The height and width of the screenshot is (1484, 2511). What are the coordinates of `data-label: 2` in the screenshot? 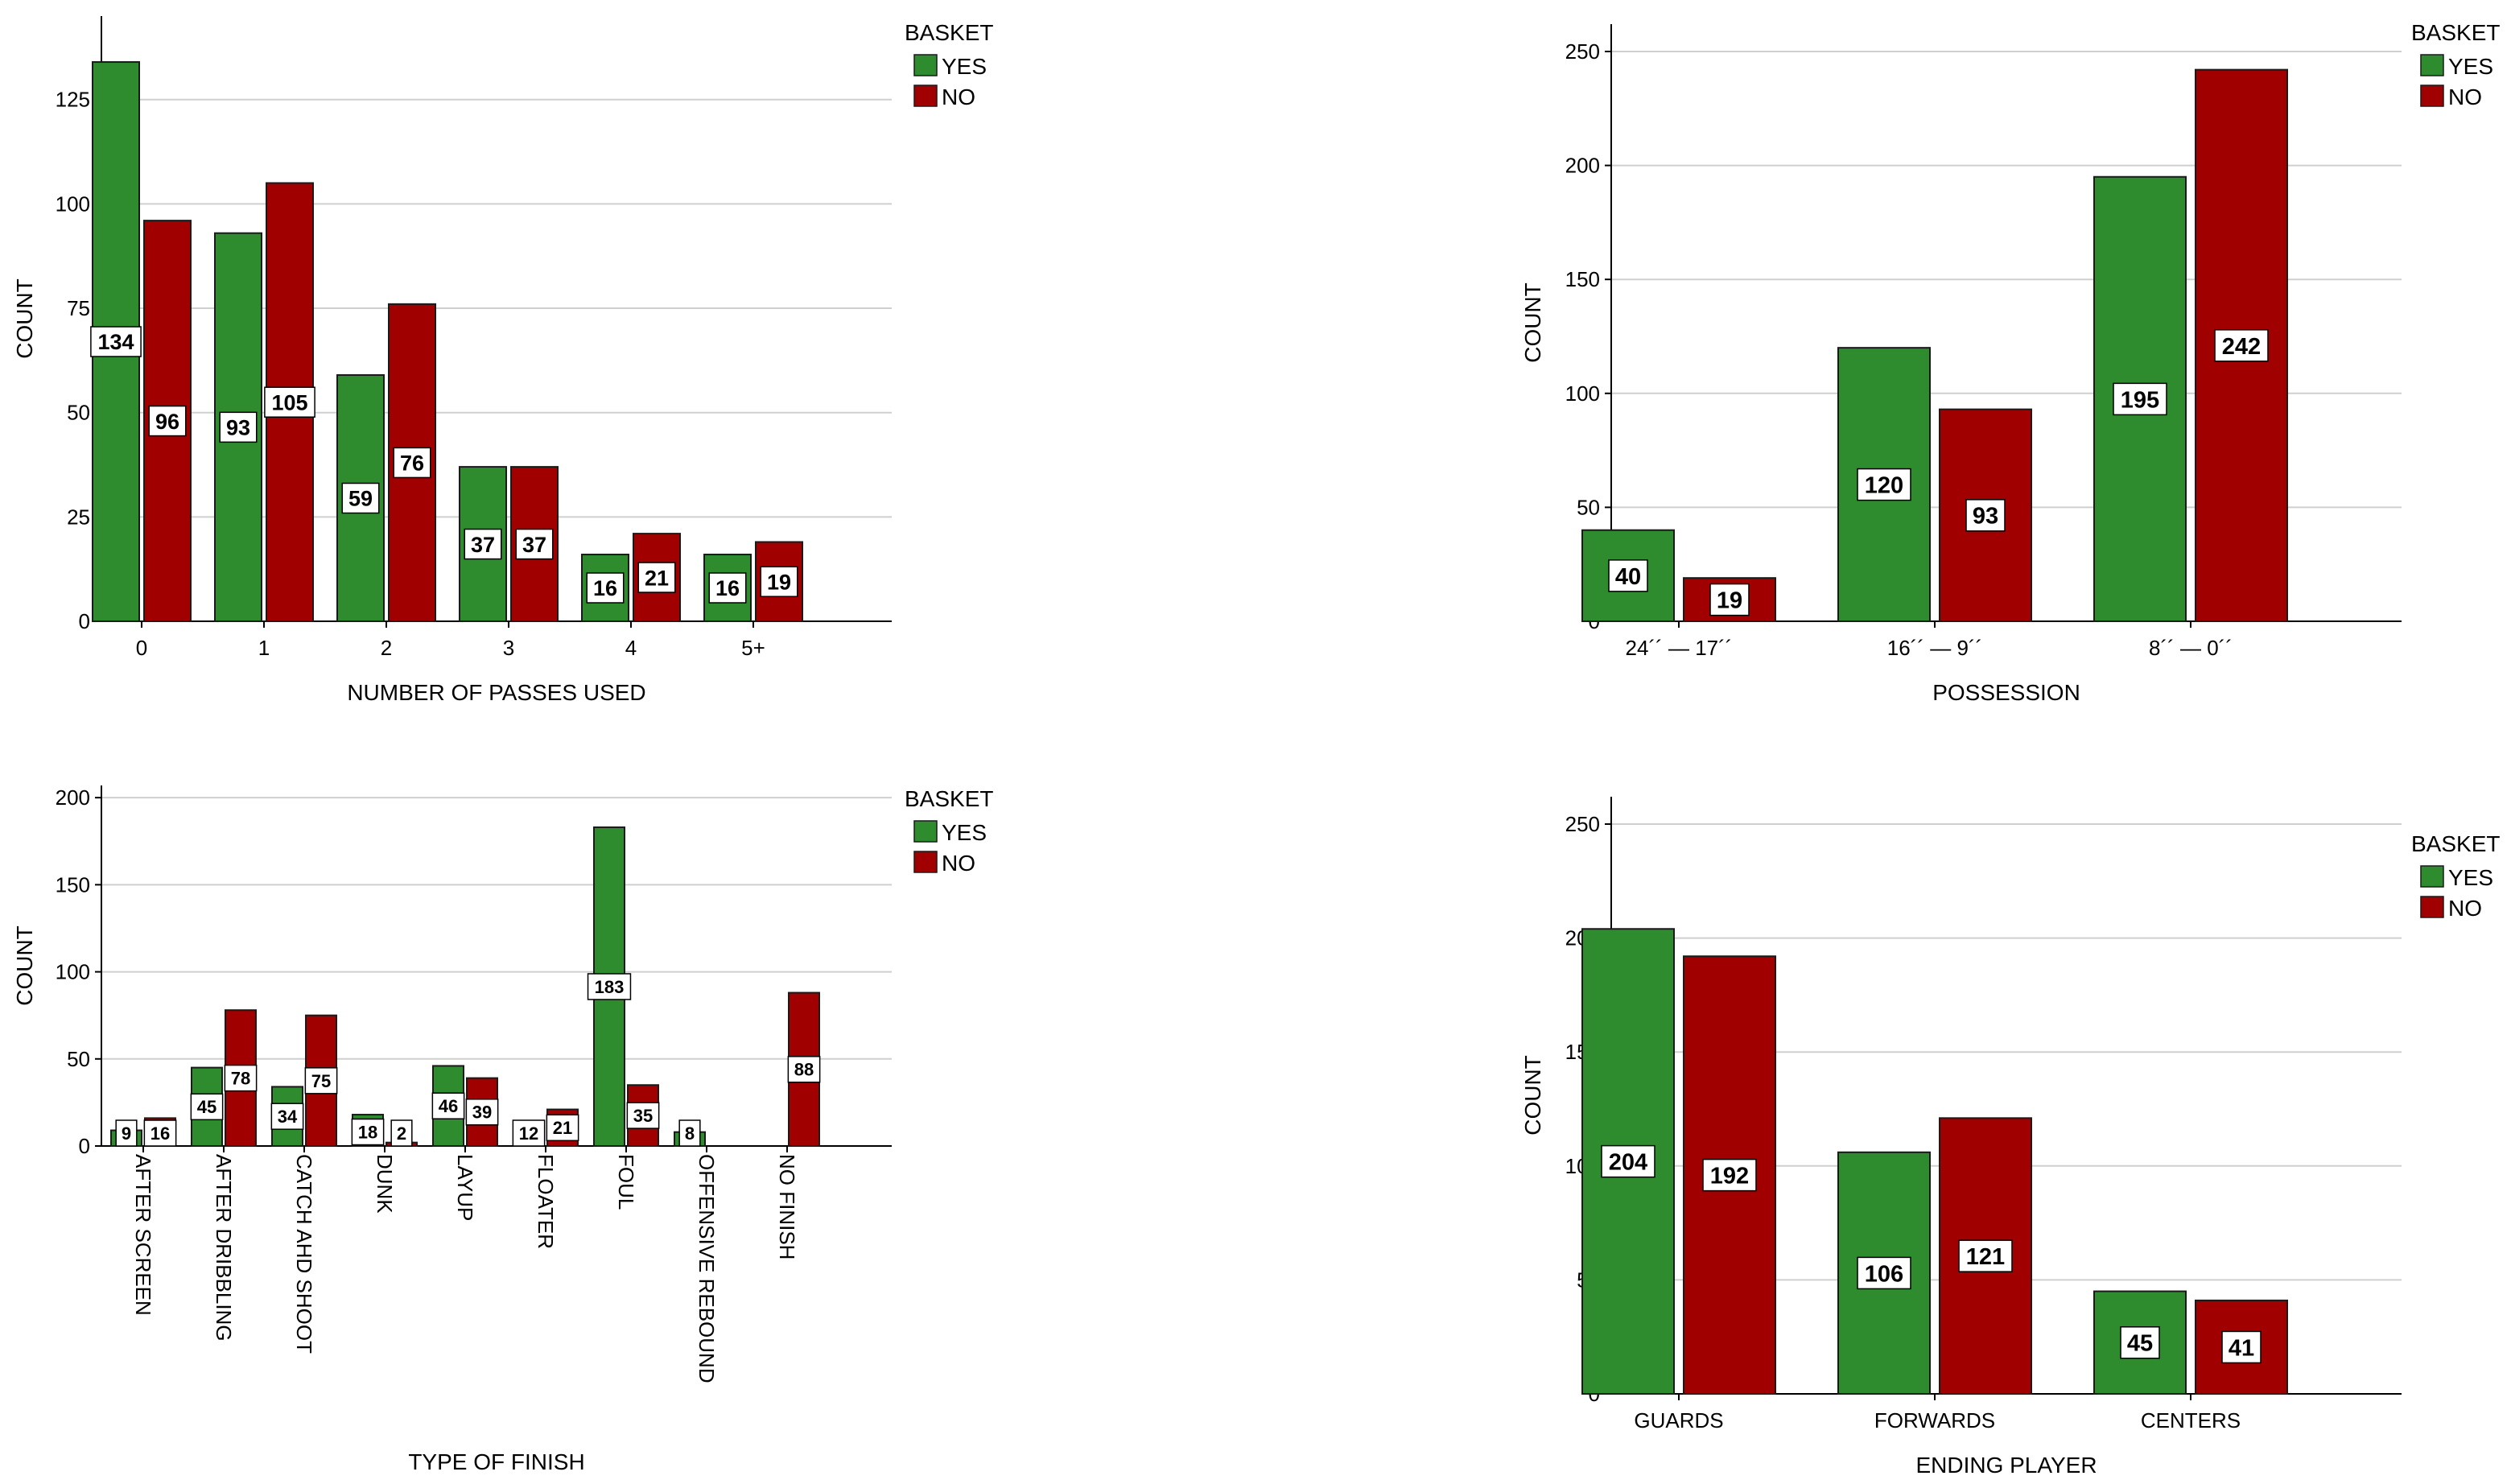 It's located at (401, 1133).